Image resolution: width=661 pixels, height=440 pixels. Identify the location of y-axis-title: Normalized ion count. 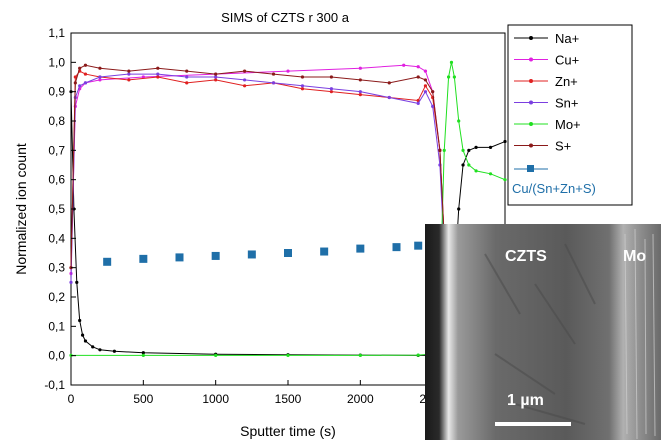
(21, 209).